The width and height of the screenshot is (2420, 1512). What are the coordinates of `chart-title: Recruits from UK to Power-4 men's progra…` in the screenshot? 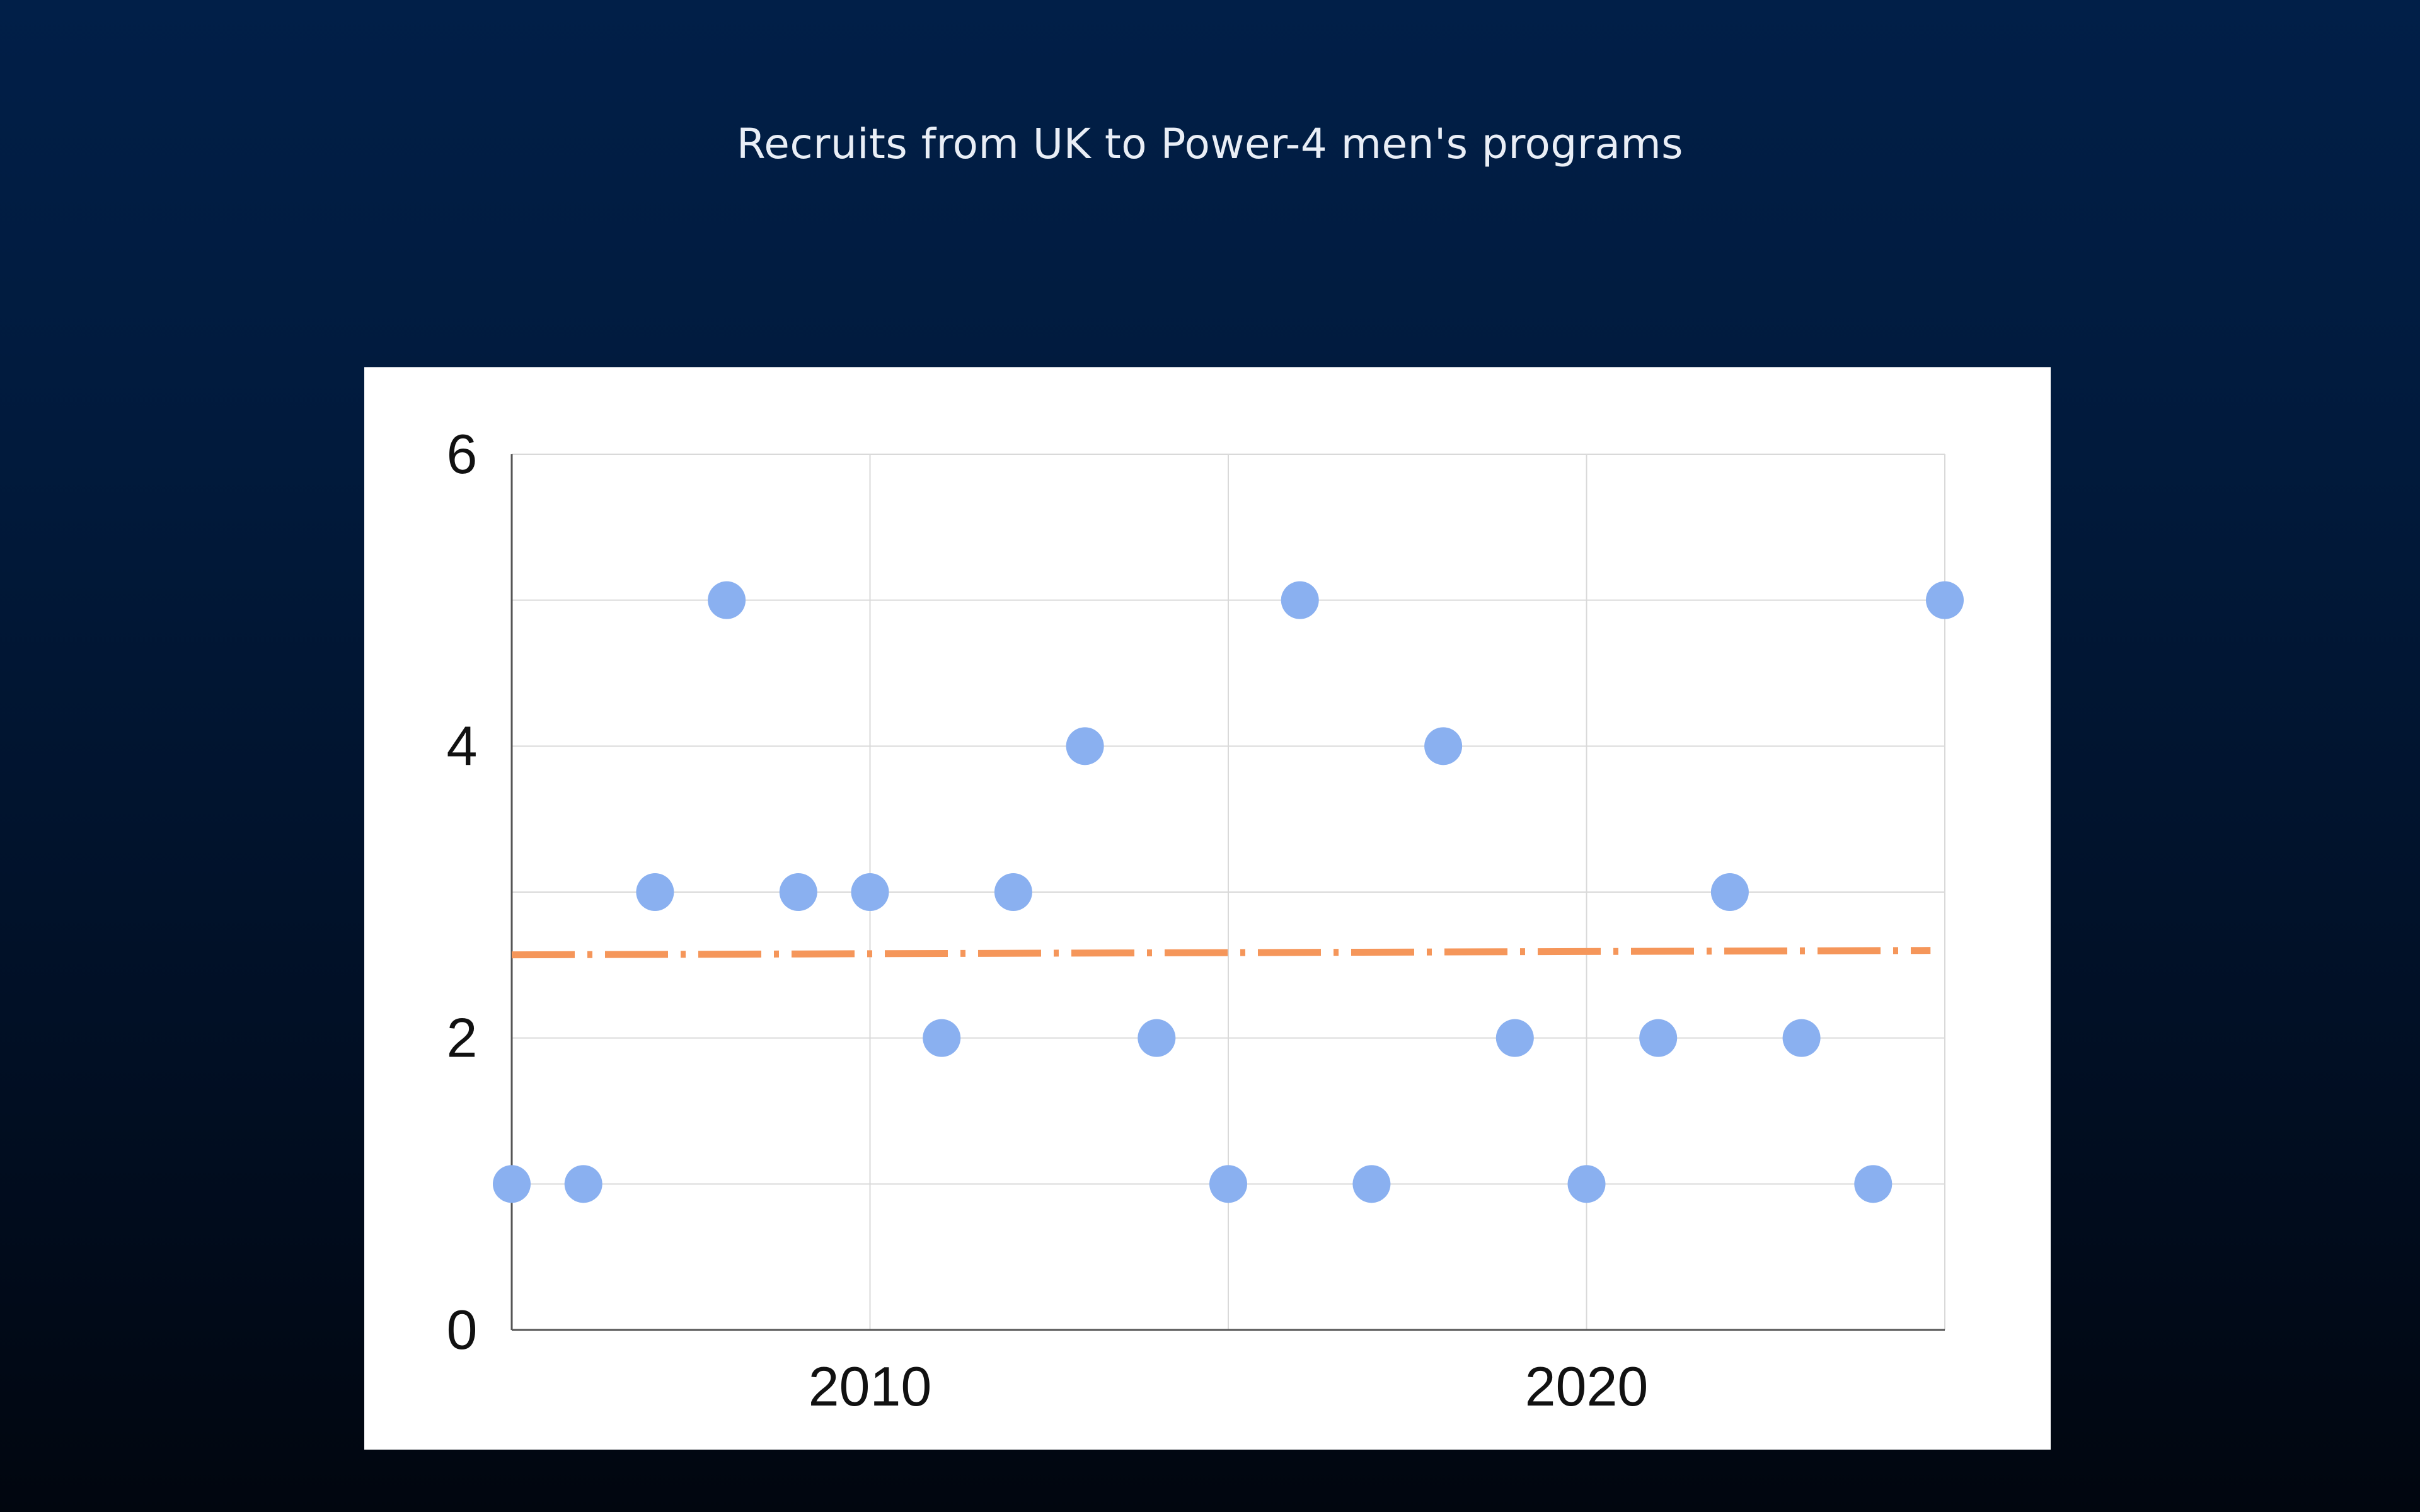 It's located at (1210, 144).